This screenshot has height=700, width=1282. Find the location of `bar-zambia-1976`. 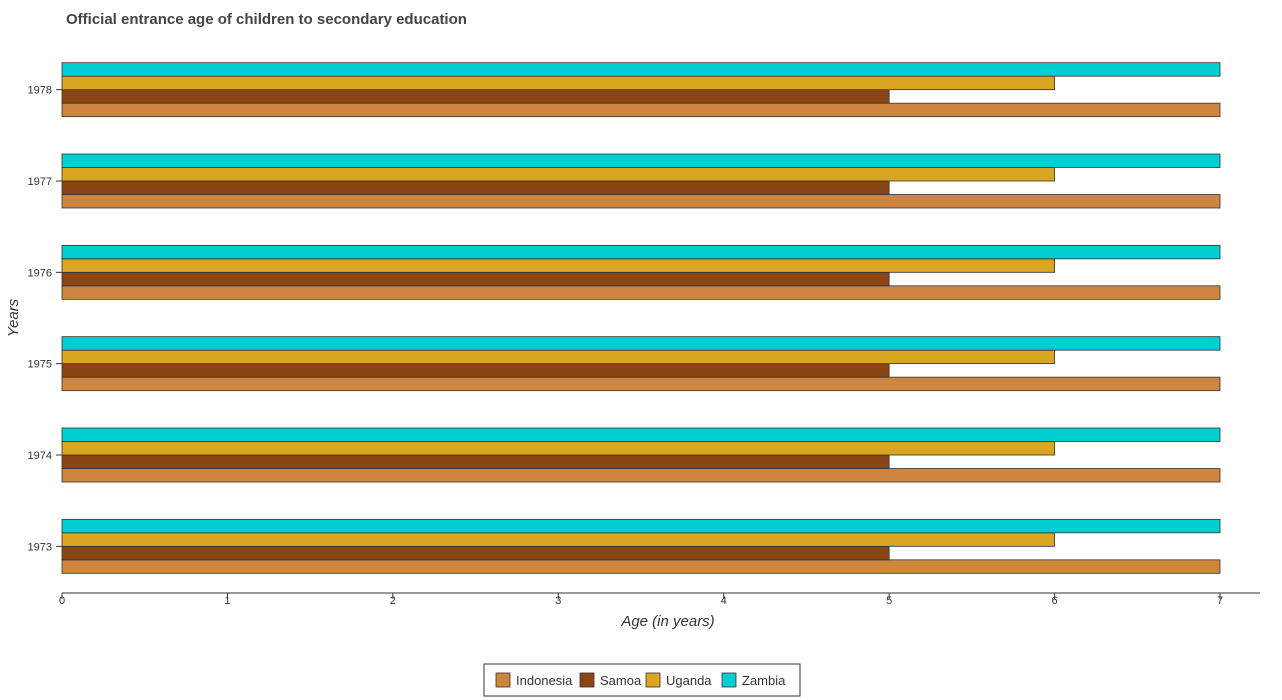

bar-zambia-1976 is located at coordinates (641, 252).